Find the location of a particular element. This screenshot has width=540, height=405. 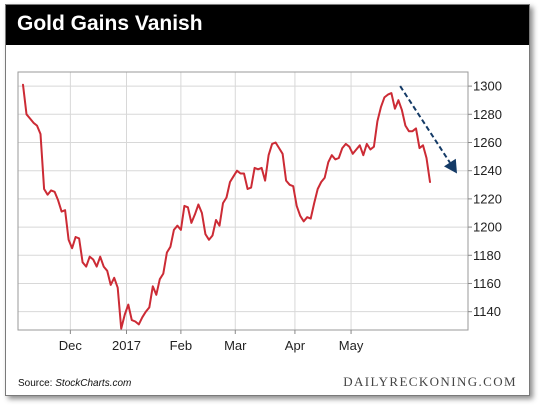

y-tick-label: 1240 is located at coordinates (487, 170).